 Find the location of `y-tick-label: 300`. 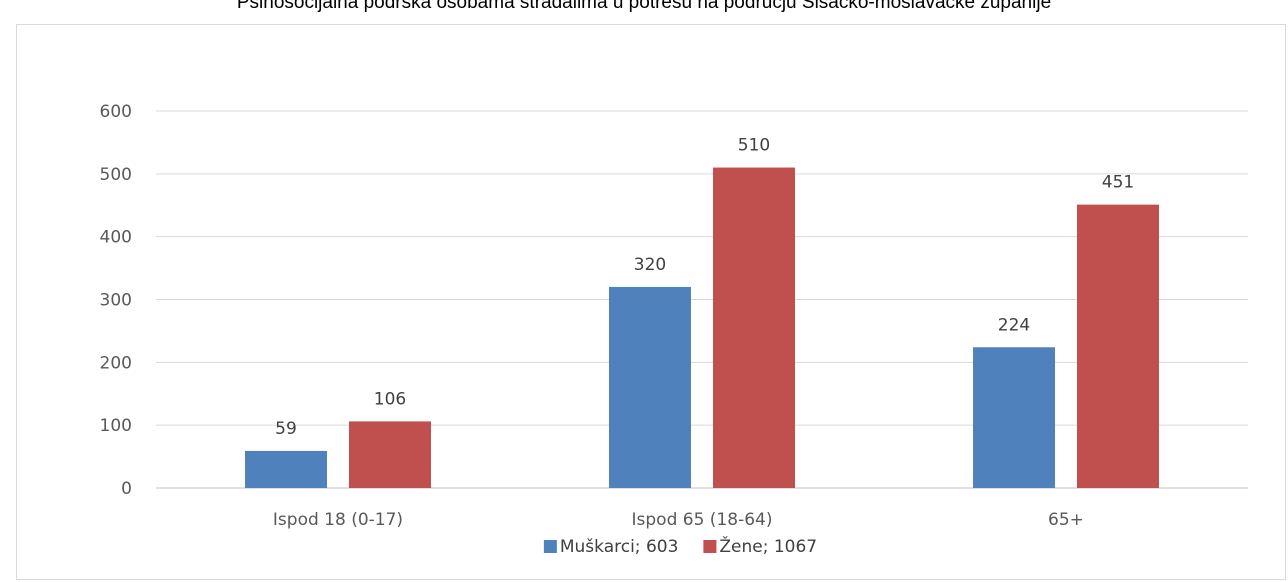

y-tick-label: 300 is located at coordinates (116, 301).